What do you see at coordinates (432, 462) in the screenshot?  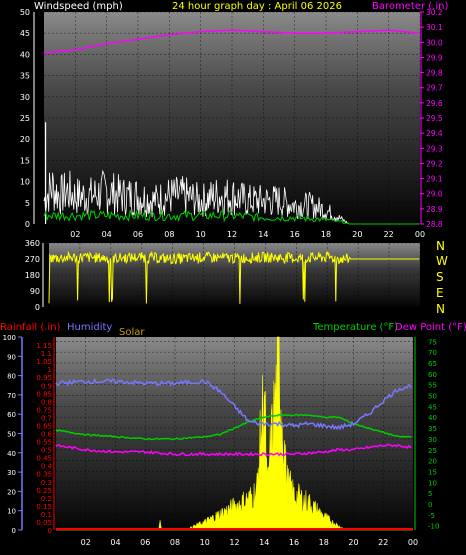 I see `temp-tick-label: 20` at bounding box center [432, 462].